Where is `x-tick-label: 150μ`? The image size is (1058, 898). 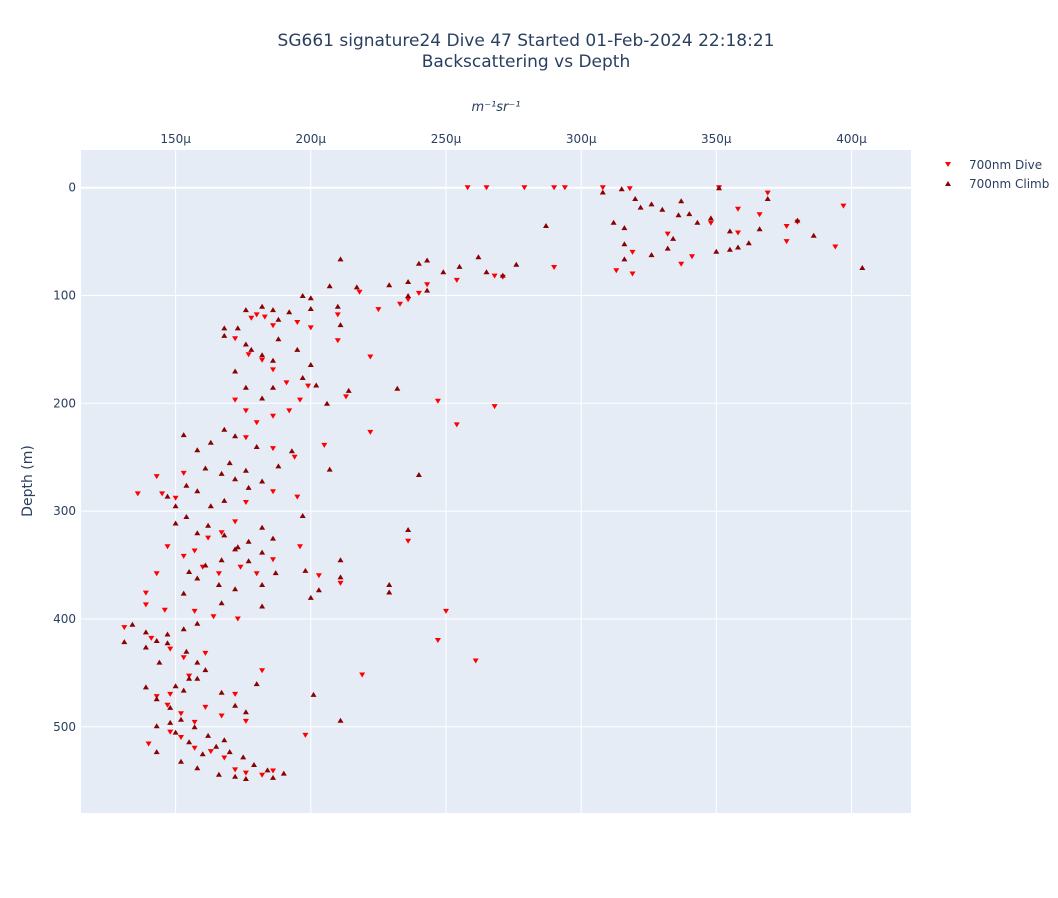 x-tick-label: 150μ is located at coordinates (175, 139).